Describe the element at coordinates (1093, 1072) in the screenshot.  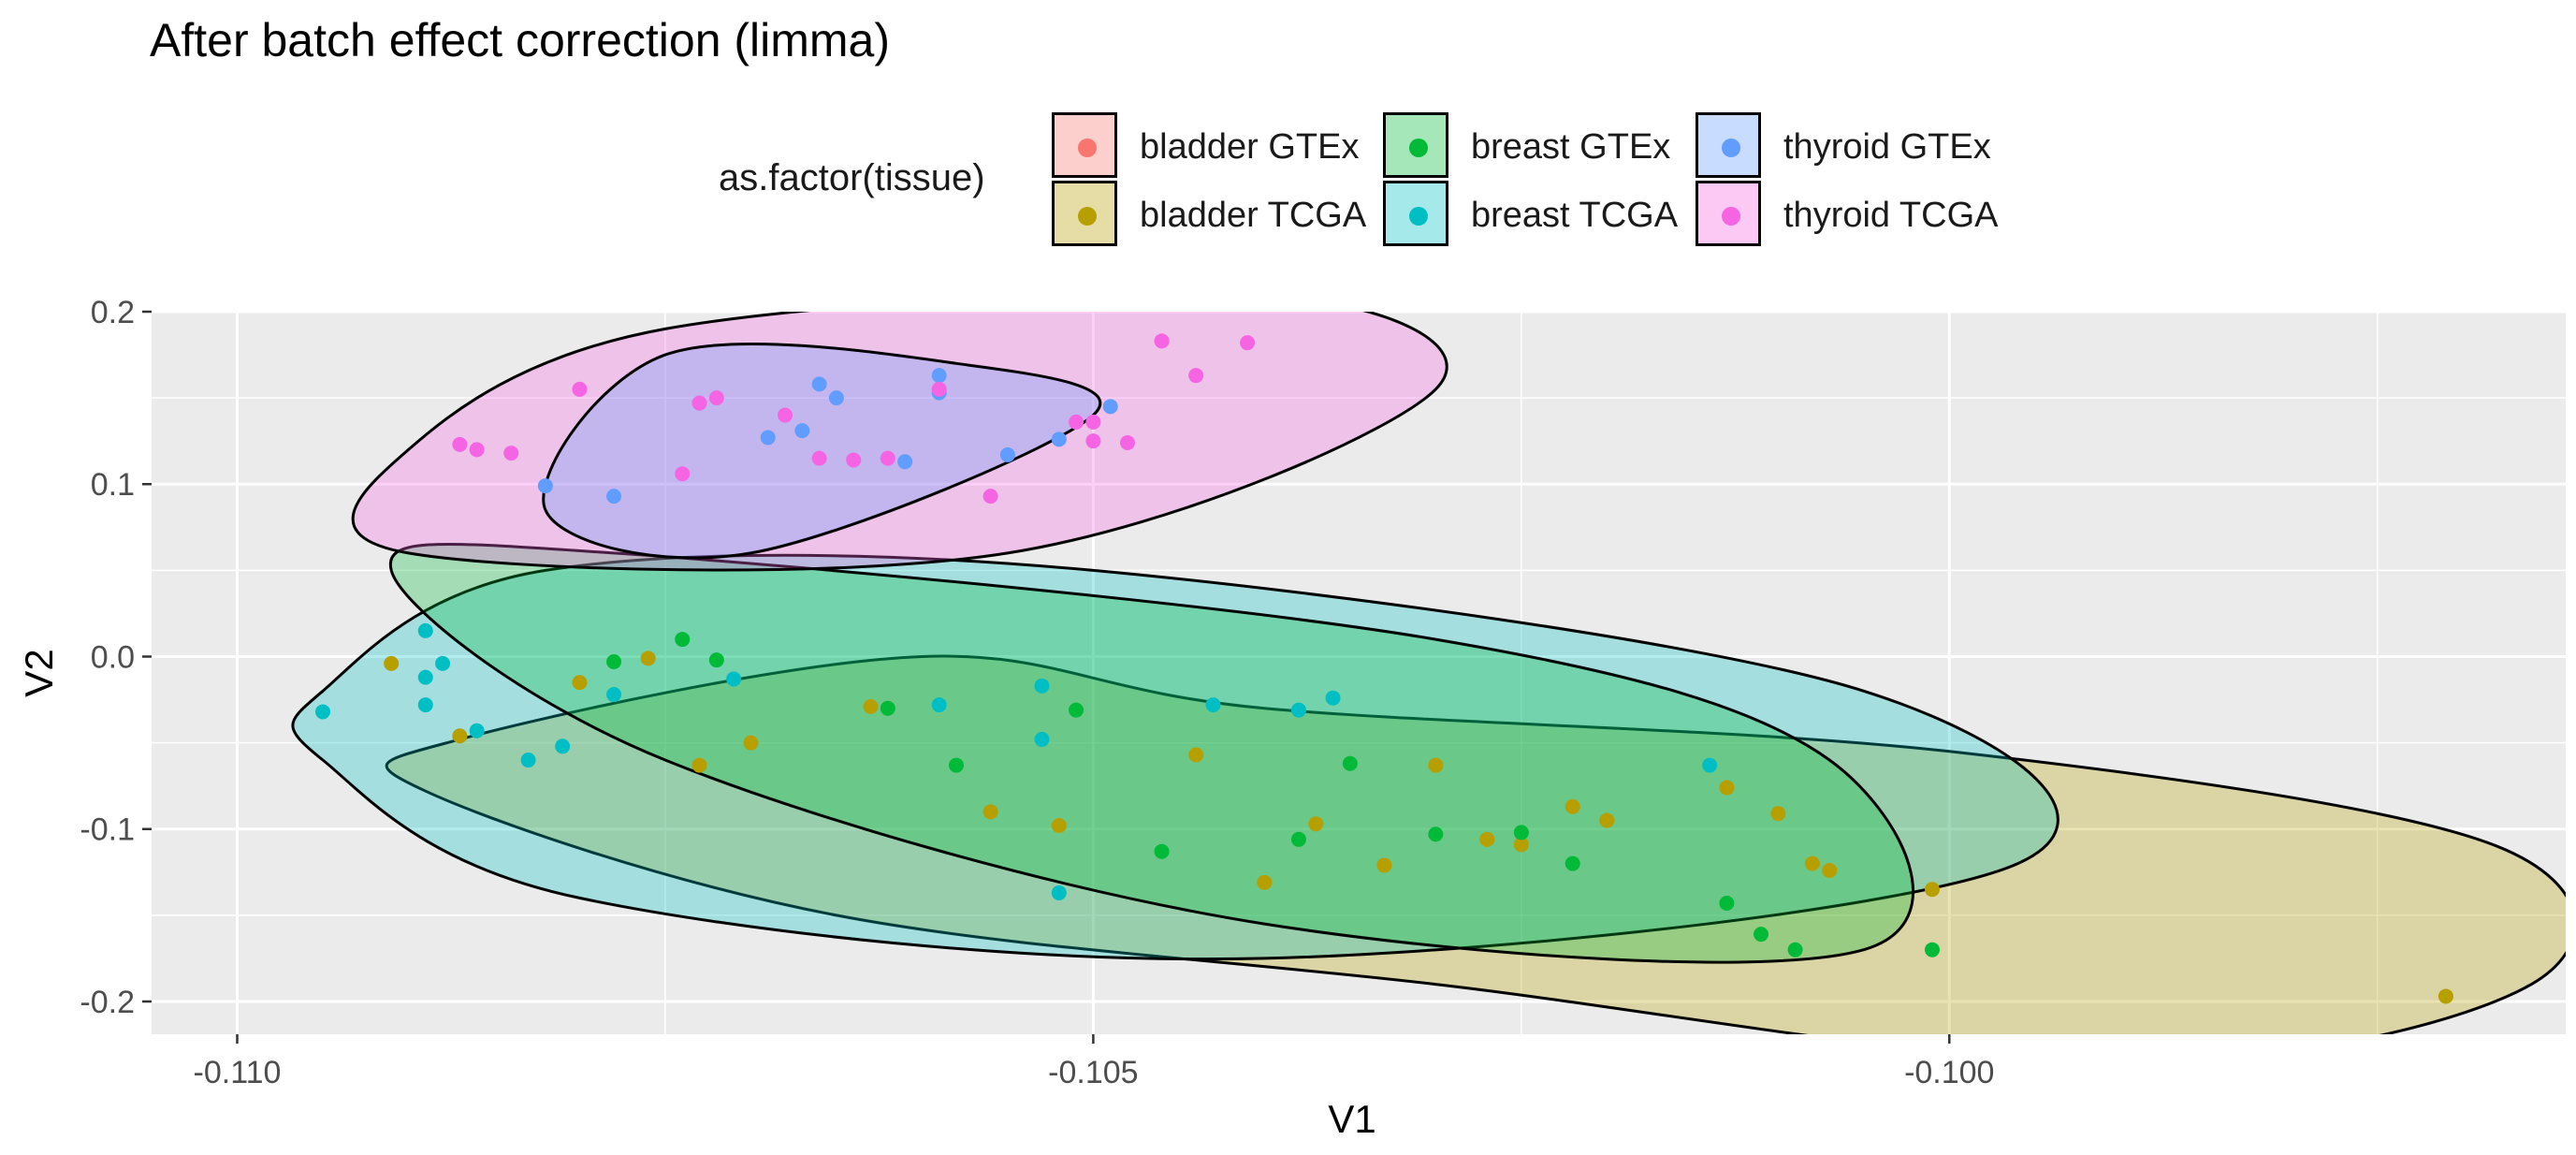
I see `x-tick-label: -0.105` at that location.